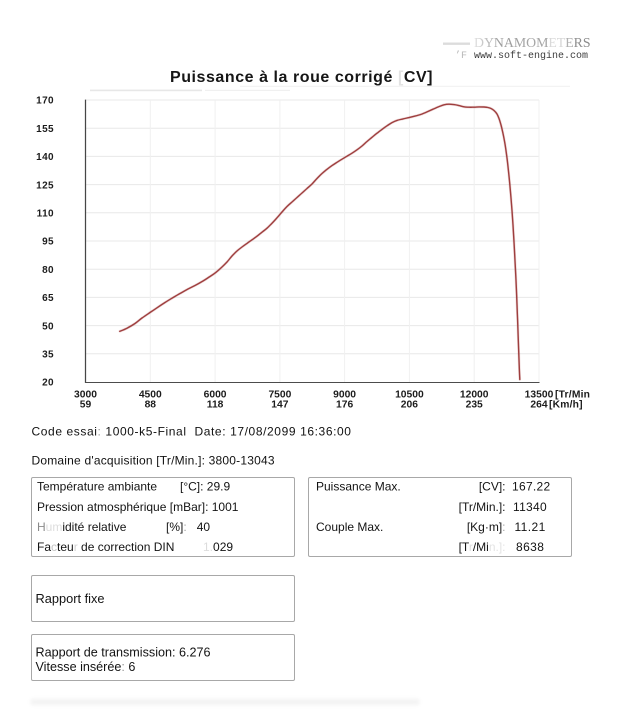  What do you see at coordinates (45, 214) in the screenshot?
I see `svg-text: 110` at bounding box center [45, 214].